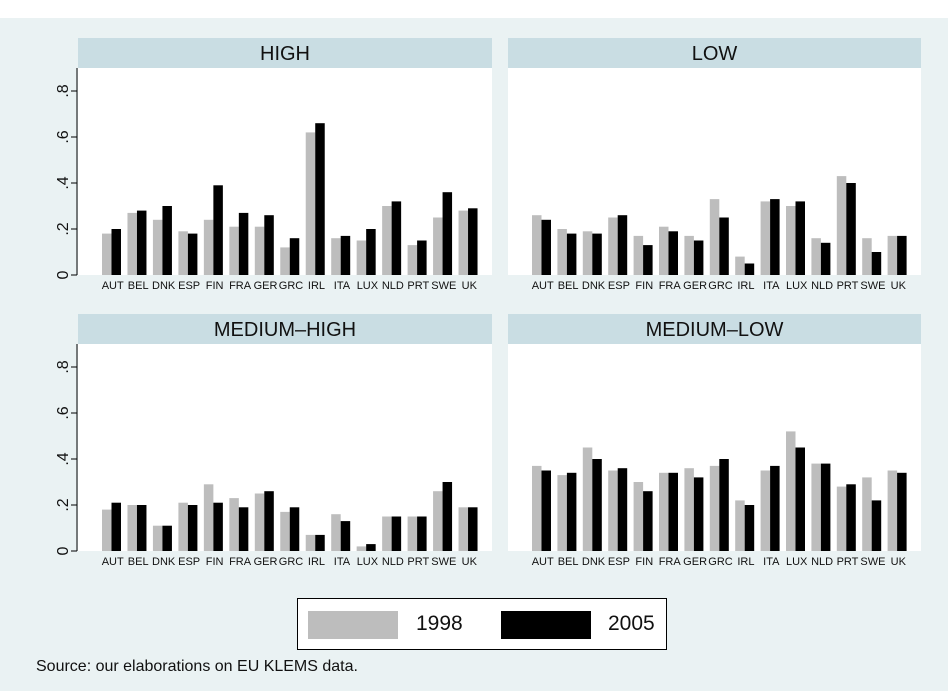 This screenshot has height=691, width=948. What do you see at coordinates (141, 528) in the screenshot?
I see `bar-medium-high-2005-bel` at bounding box center [141, 528].